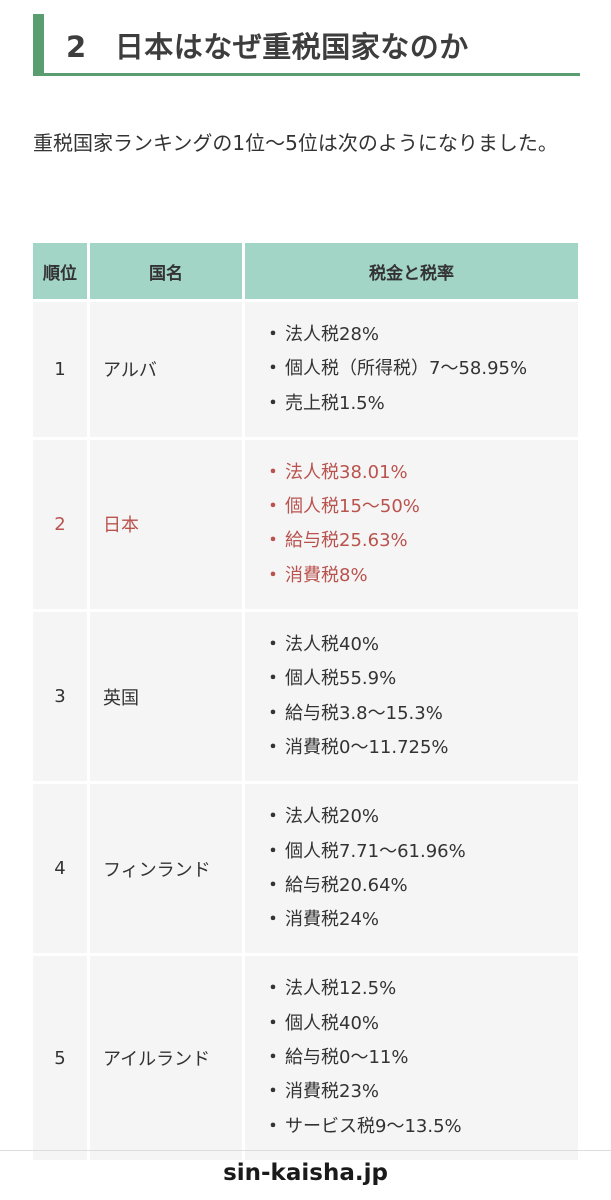  I want to click on tax-item-text: 個人税55.9%, so click(341, 679).